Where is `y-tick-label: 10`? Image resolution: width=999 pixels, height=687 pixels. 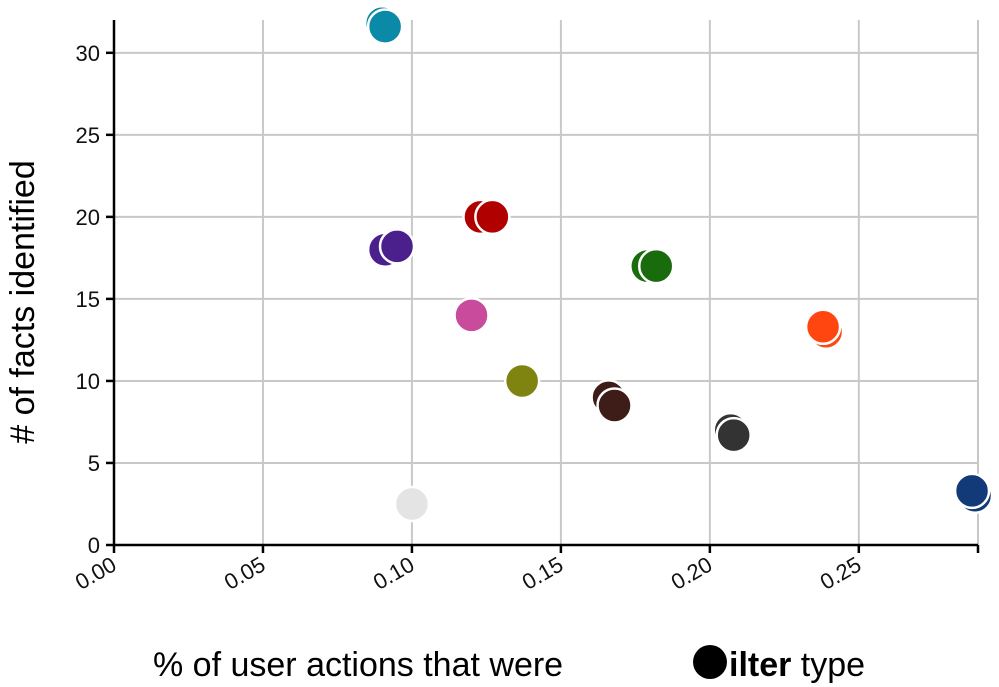 y-tick-label: 10 is located at coordinates (88, 381).